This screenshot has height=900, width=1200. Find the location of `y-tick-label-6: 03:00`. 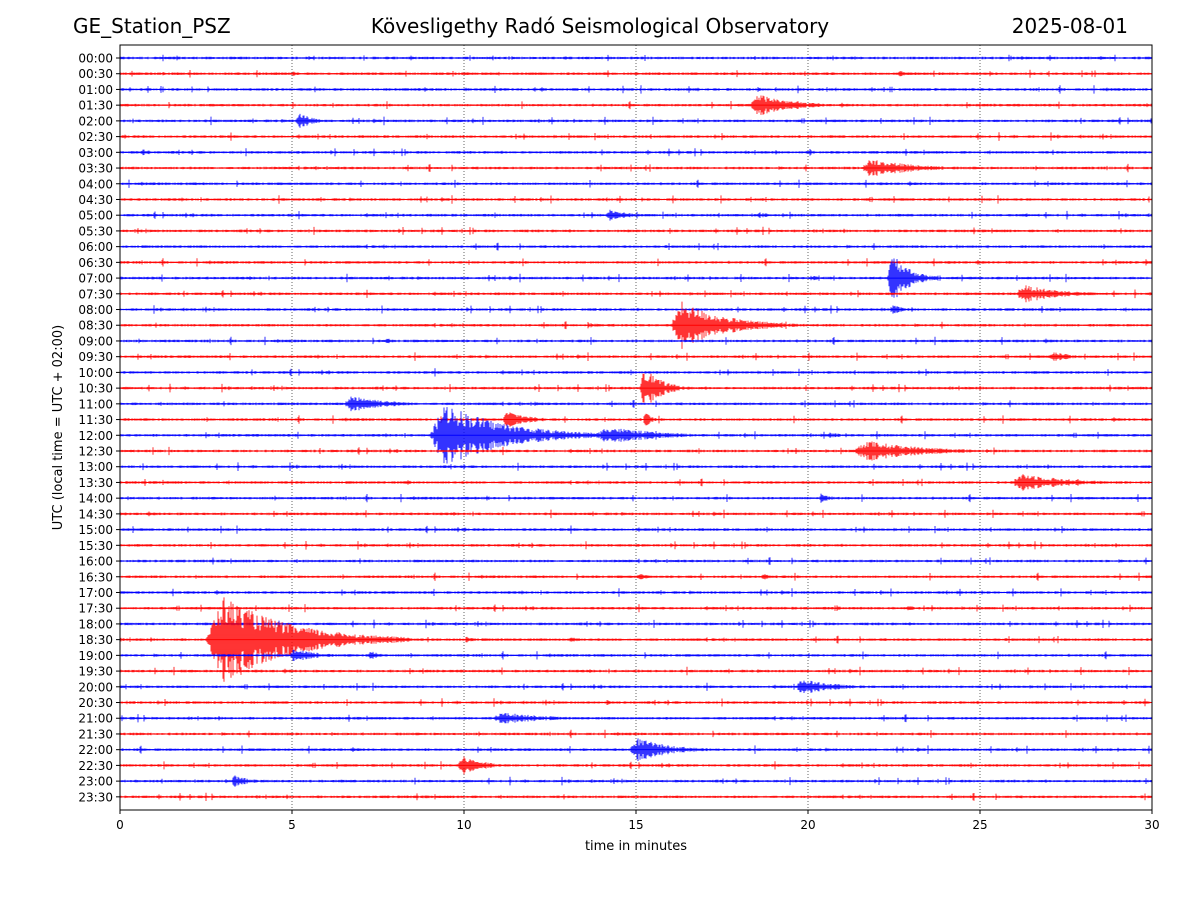

y-tick-label-6: 03:00 is located at coordinates (95, 153).